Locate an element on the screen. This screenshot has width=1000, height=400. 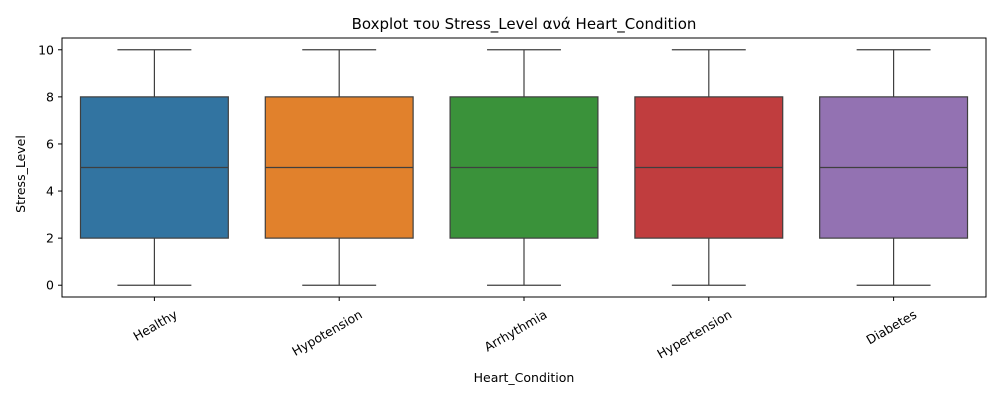
y-tick-label: 10 is located at coordinates (46, 49).